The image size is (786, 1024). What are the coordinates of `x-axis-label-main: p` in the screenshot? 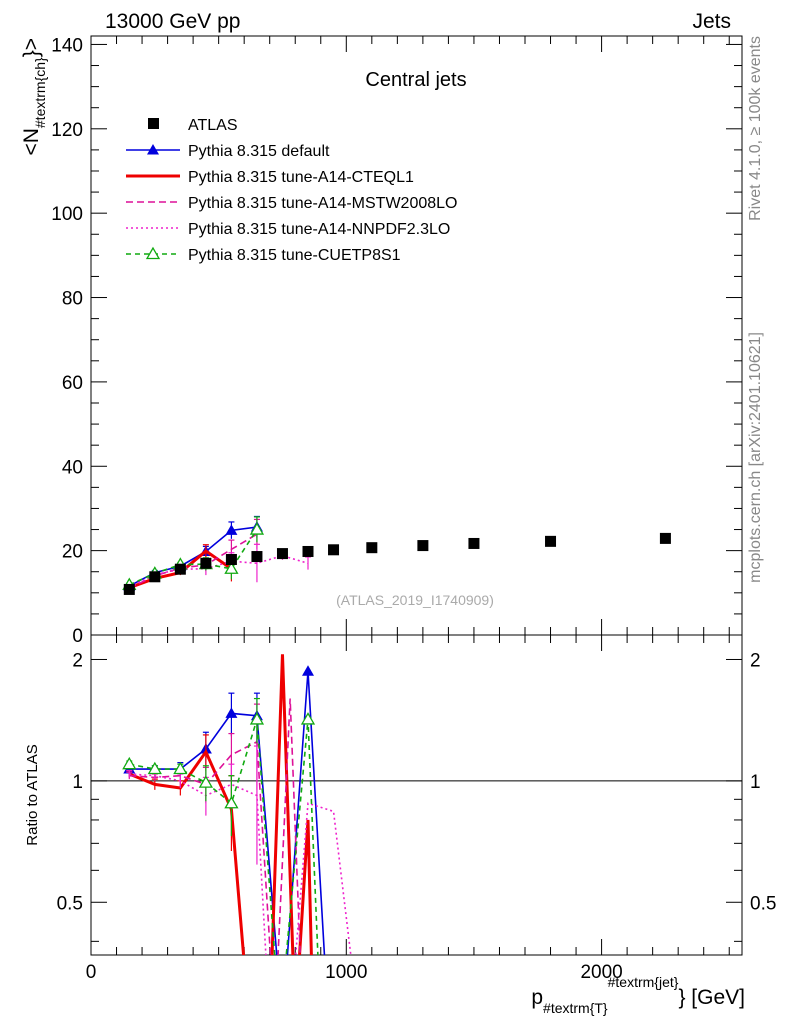 It's located at (537, 997).